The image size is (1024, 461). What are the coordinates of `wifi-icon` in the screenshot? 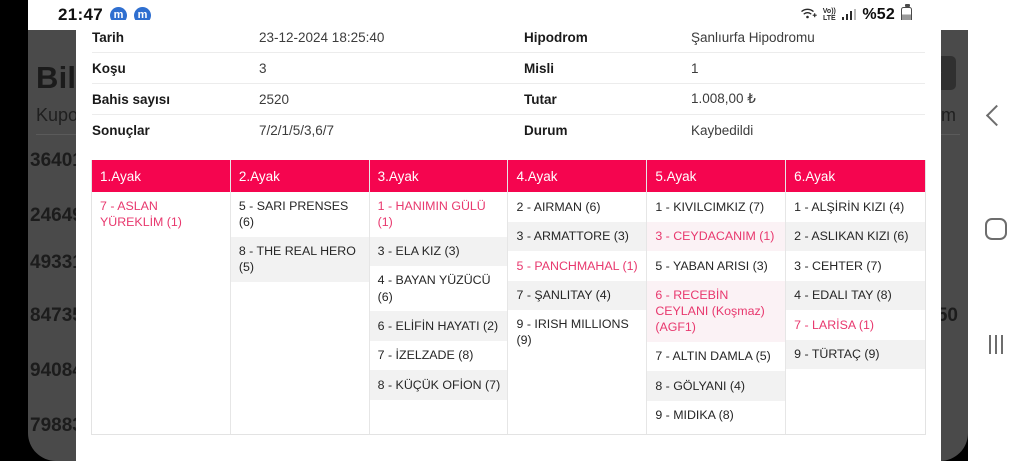 It's located at (808, 15).